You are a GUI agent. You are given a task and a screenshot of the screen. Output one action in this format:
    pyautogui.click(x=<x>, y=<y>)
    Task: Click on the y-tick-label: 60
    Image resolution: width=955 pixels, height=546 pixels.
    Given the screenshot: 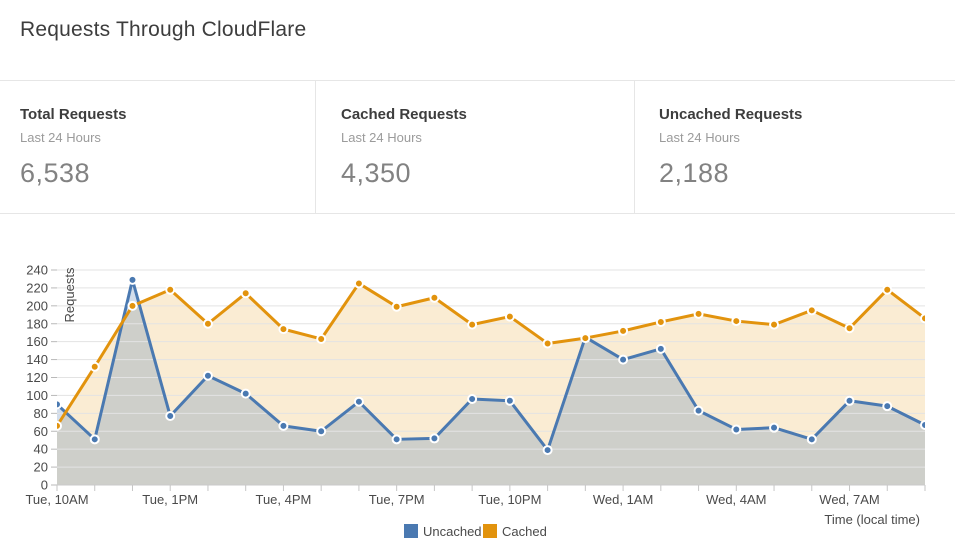 What is the action you would take?
    pyautogui.click(x=41, y=431)
    